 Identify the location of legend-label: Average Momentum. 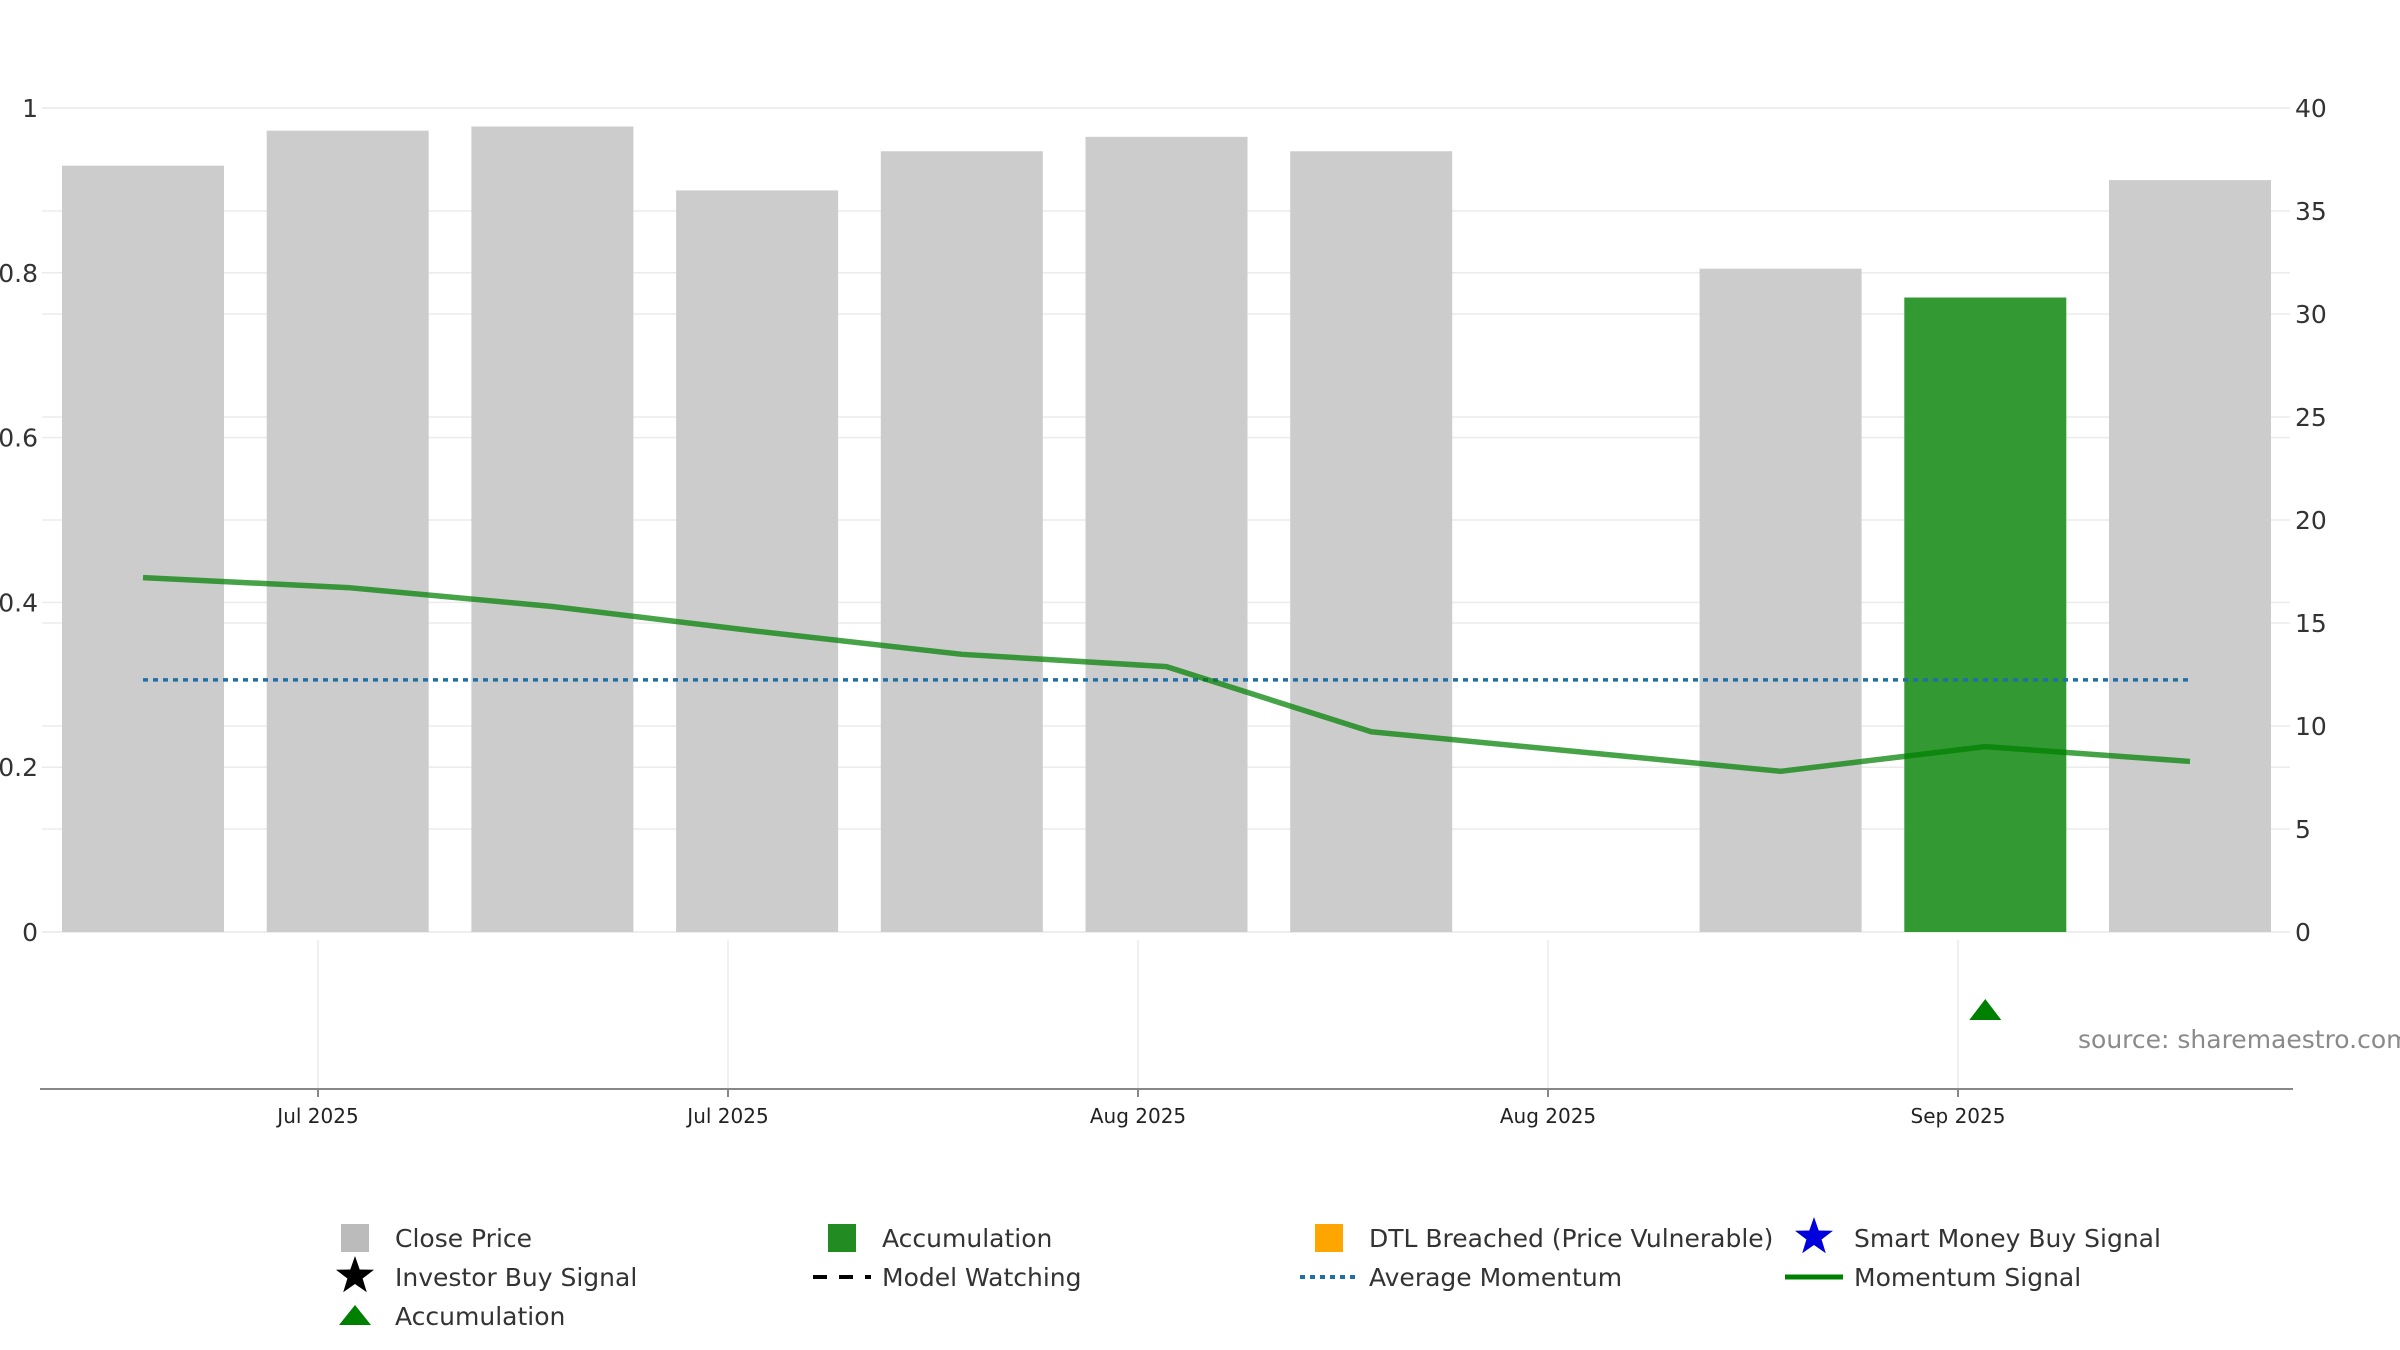
(1495, 1277).